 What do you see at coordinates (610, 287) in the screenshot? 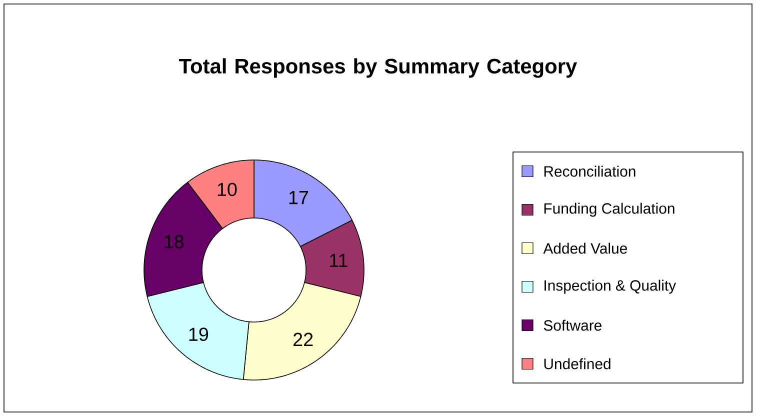
I see `legend-label: Inspection & Quality` at bounding box center [610, 287].